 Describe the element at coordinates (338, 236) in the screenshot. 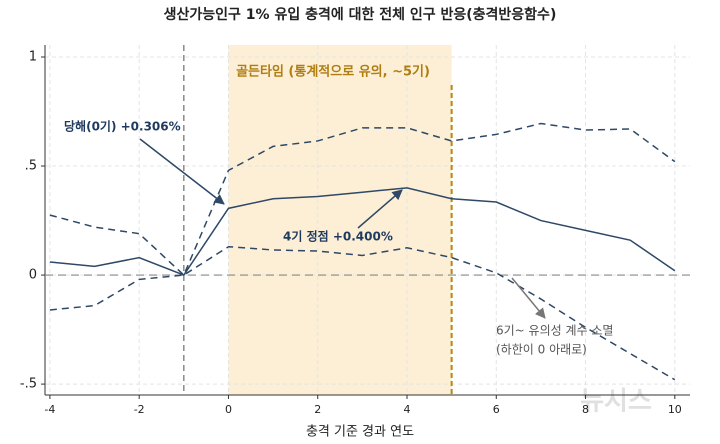

I see `annotation: 4기 정점 +0.400%` at that location.